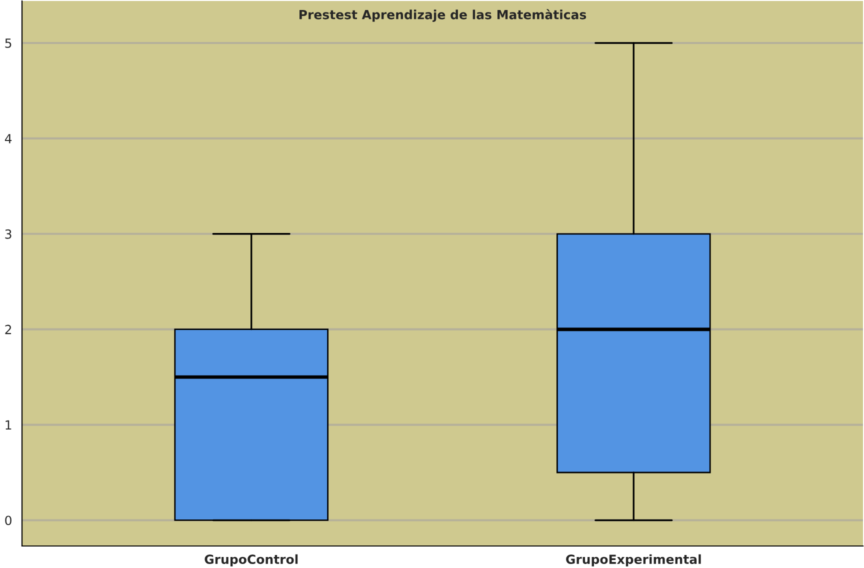 This screenshot has width=864, height=568. What do you see at coordinates (251, 560) in the screenshot?
I see `x-tick-label: GrupoControl` at bounding box center [251, 560].